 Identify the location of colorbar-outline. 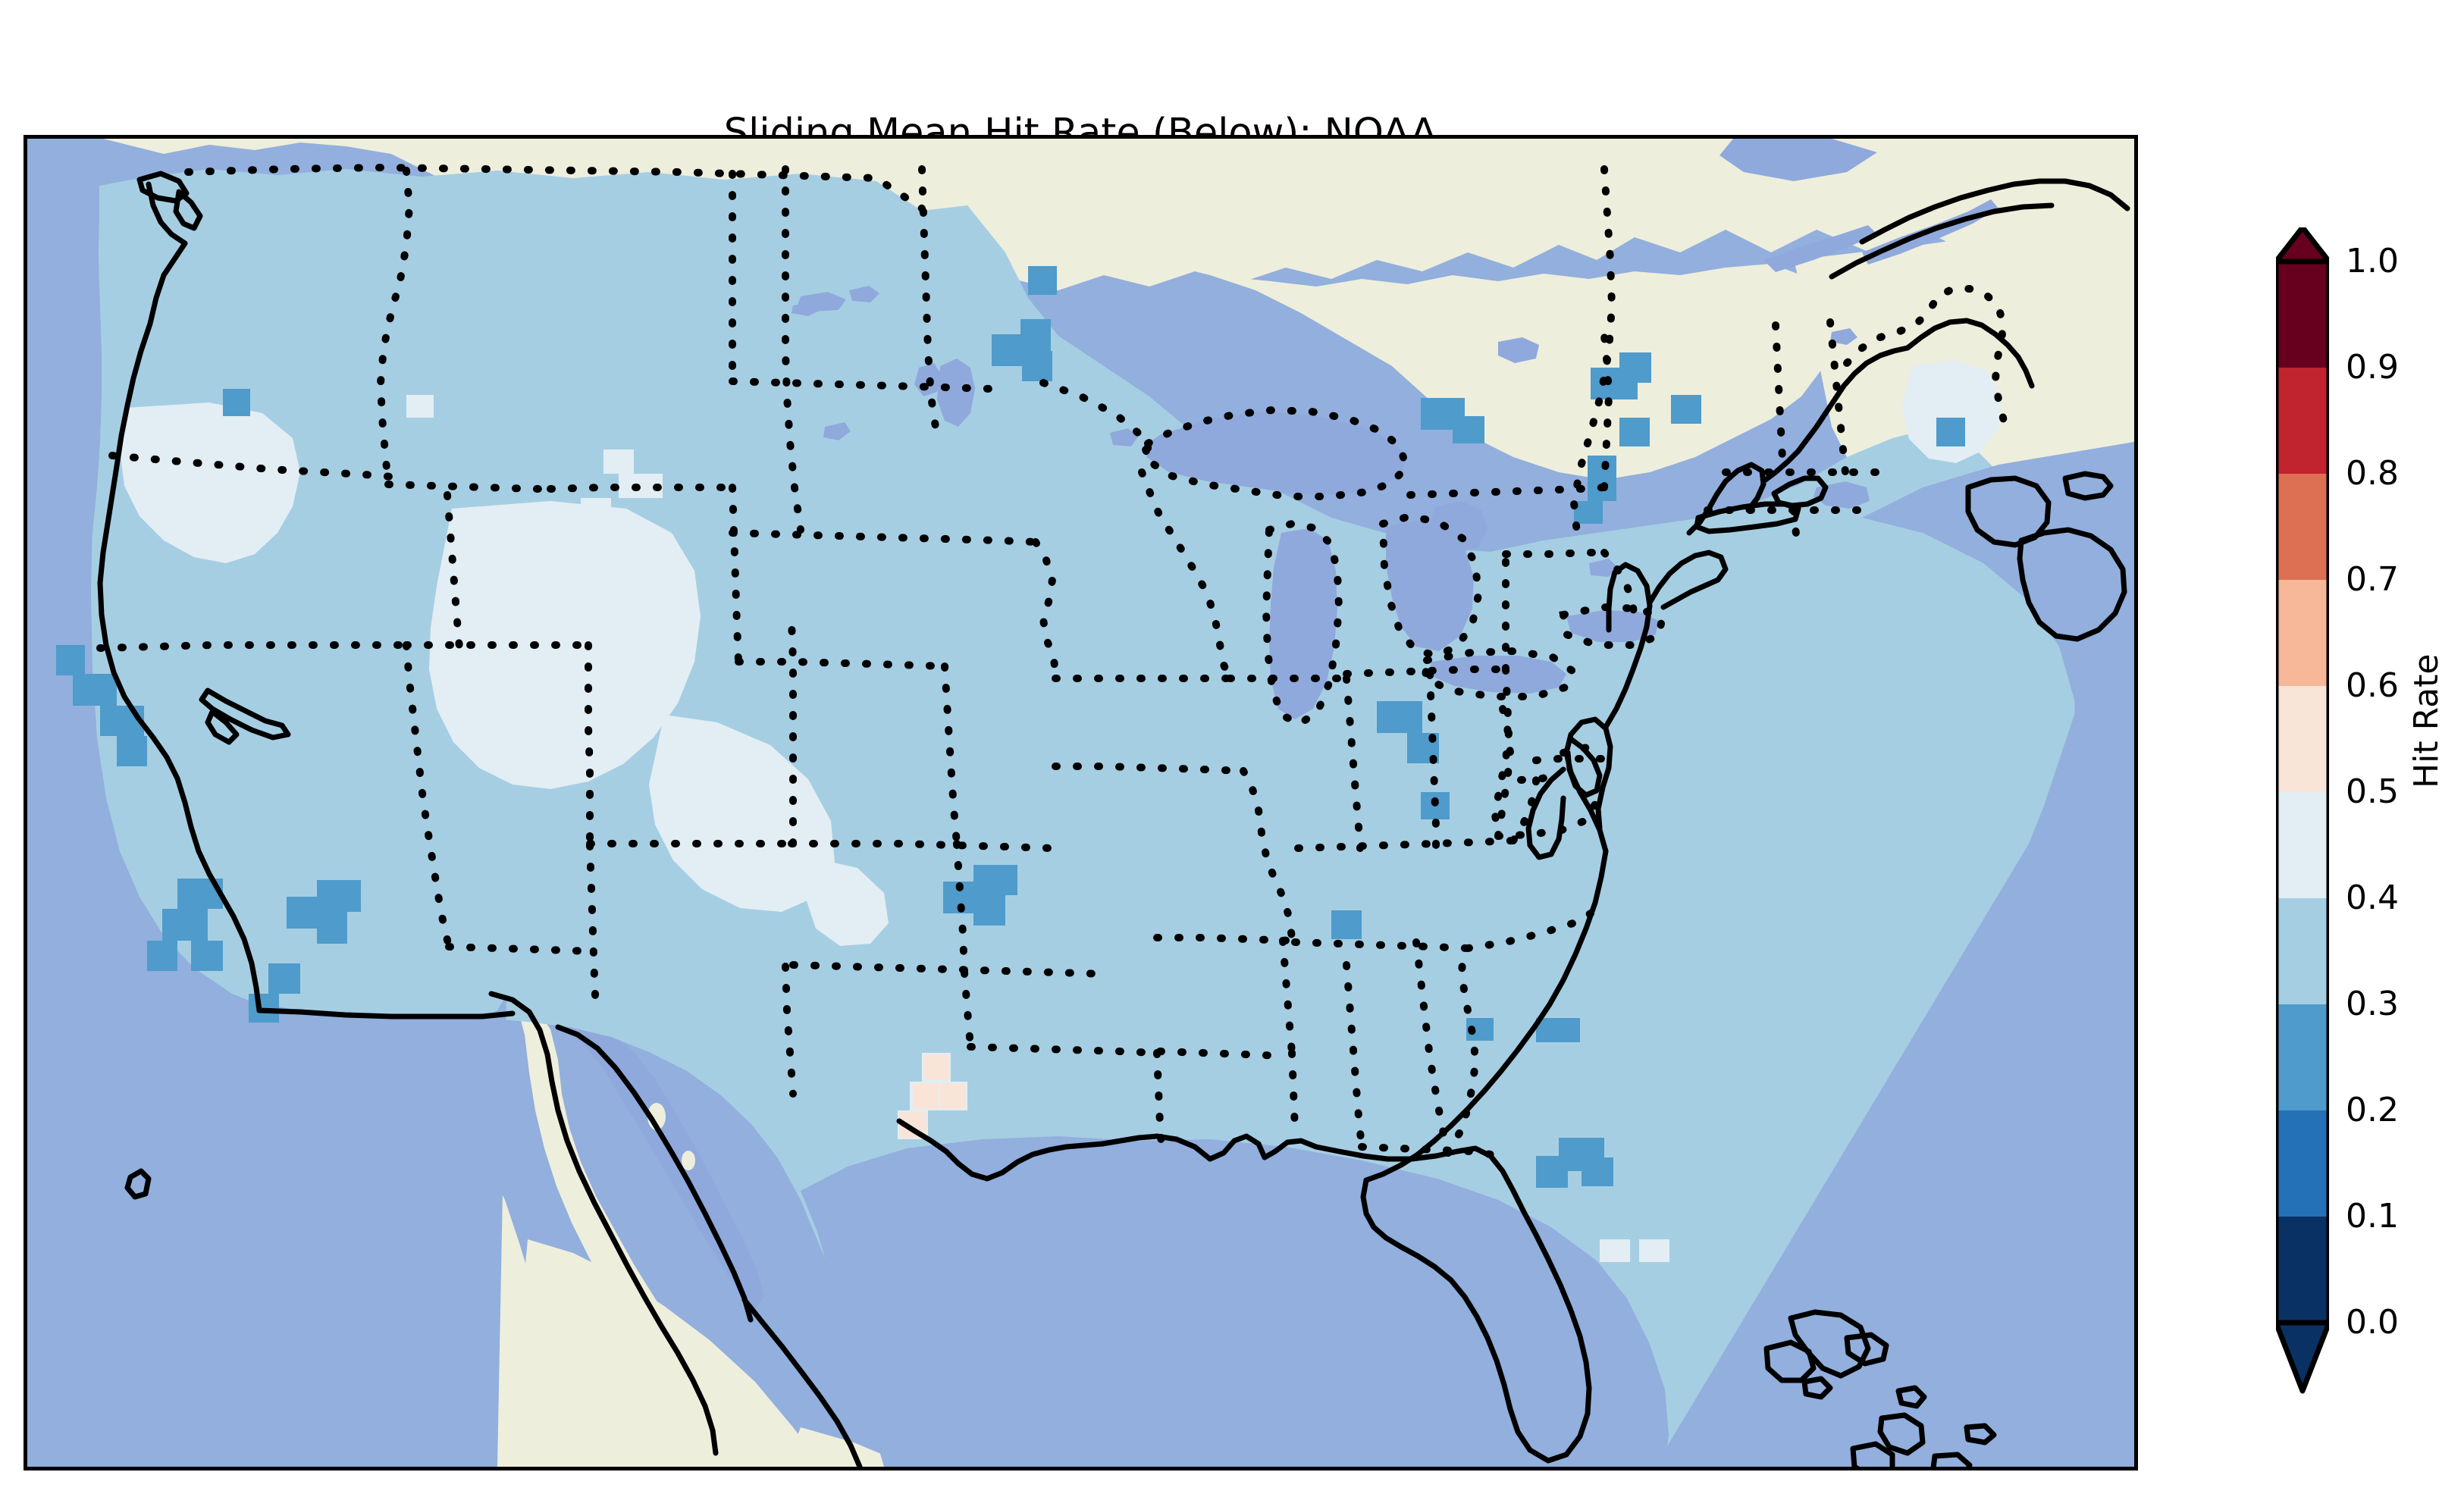
(2303, 792).